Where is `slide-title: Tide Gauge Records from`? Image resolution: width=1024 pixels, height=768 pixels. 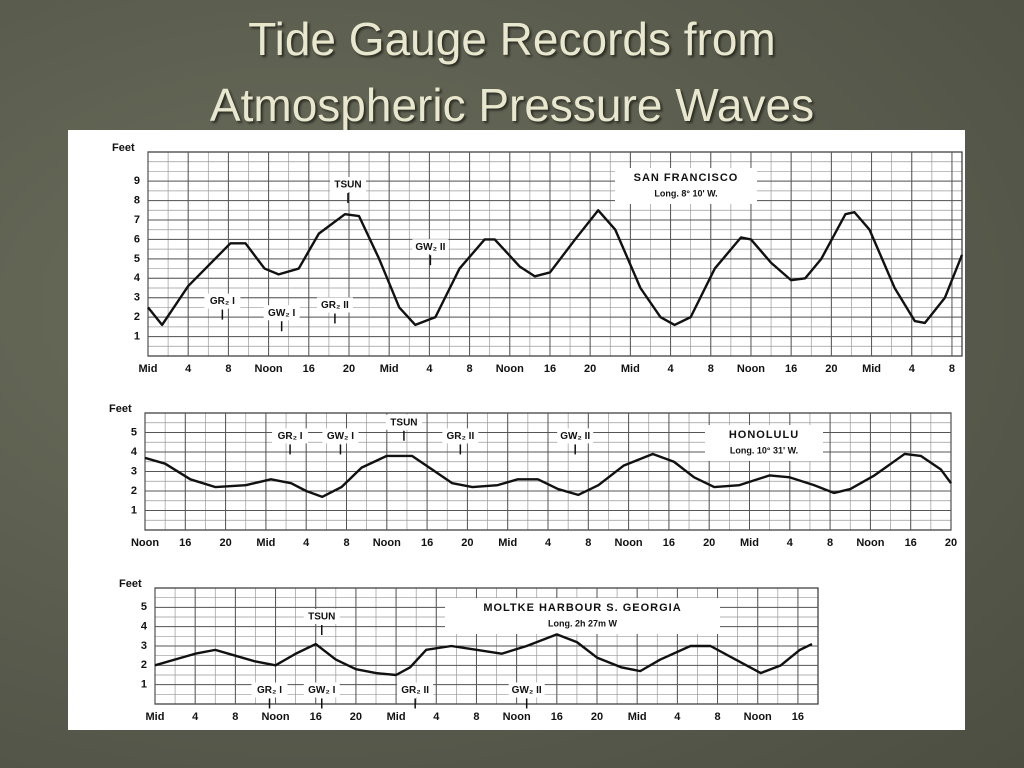
slide-title: Tide Gauge Records from is located at coordinates (512, 39).